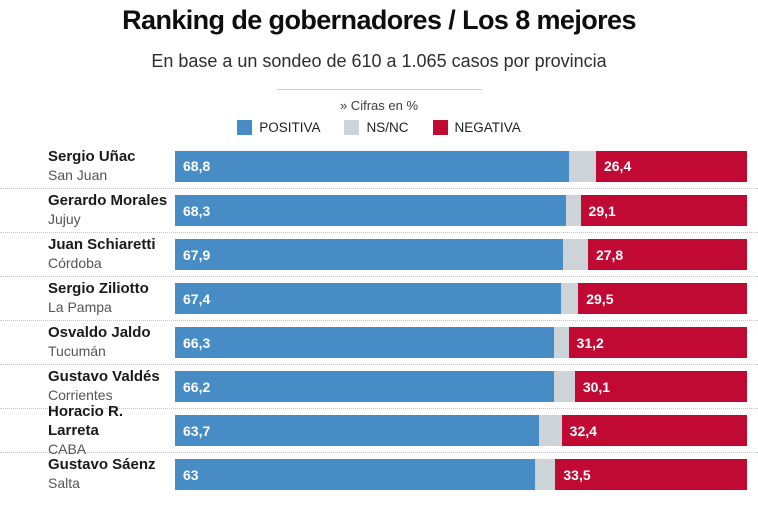 This screenshot has width=758, height=528. I want to click on positiva-value: 67,4, so click(197, 298).